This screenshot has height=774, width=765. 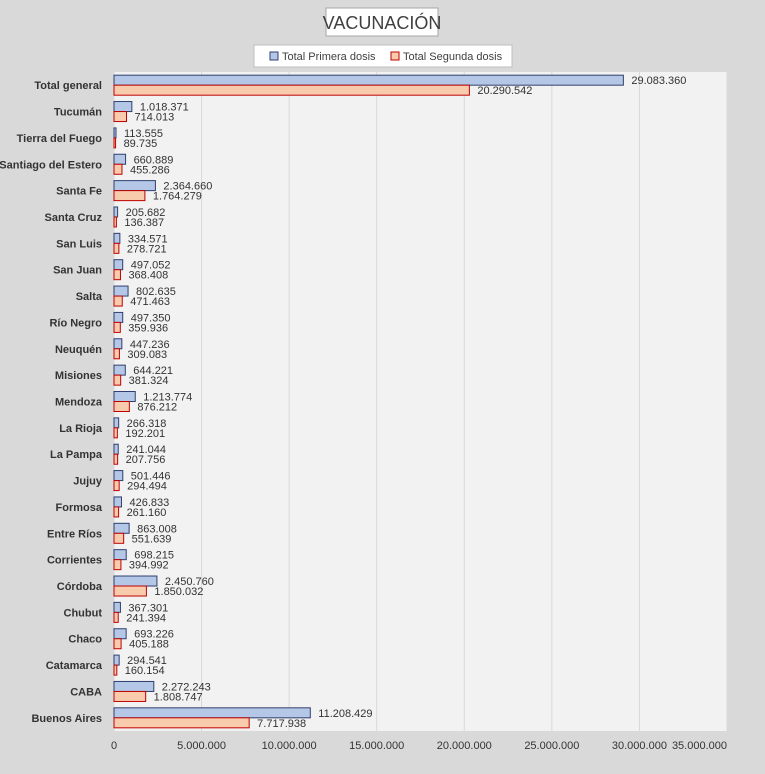 What do you see at coordinates (155, 118) in the screenshot?
I see `data-label-second-dose: 714.013` at bounding box center [155, 118].